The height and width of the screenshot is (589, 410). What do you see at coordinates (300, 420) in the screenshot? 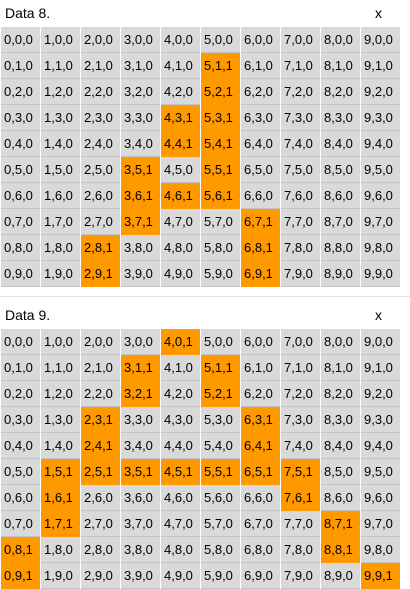
I see `grid-cell: 7,3,0` at bounding box center [300, 420].